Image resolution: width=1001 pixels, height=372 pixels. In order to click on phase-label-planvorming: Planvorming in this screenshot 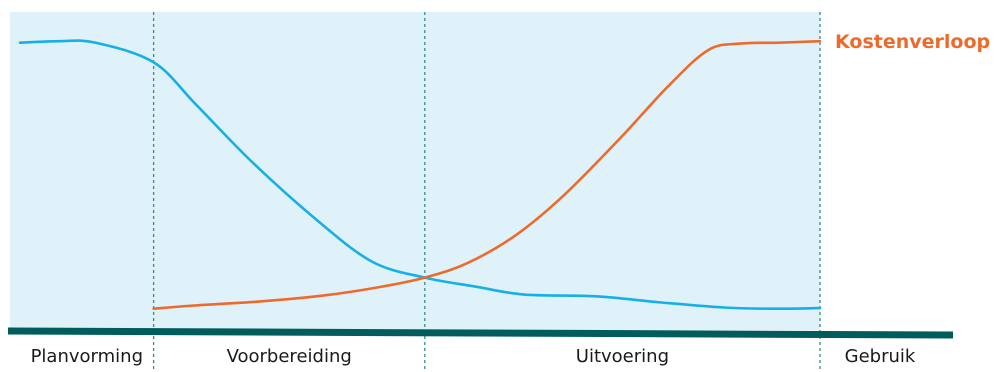, I will do `click(87, 356)`.